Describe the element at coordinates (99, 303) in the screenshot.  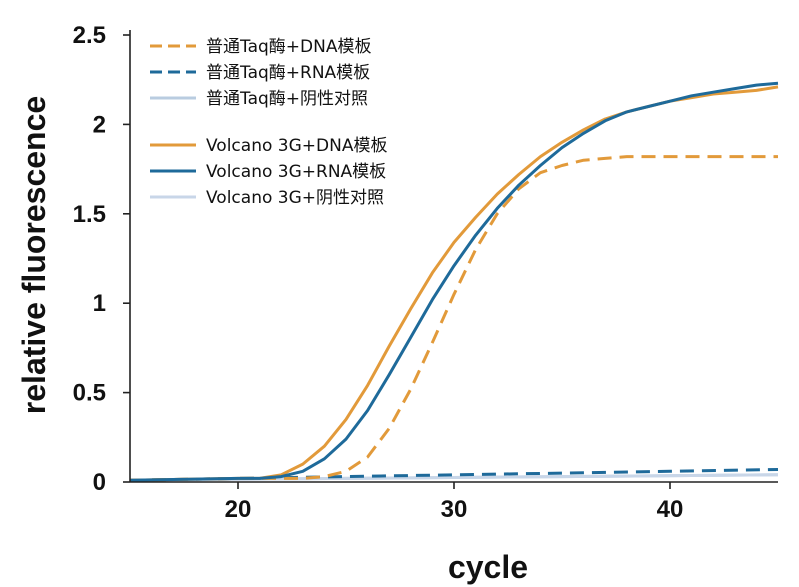
I see `y-tick-label: 1` at that location.